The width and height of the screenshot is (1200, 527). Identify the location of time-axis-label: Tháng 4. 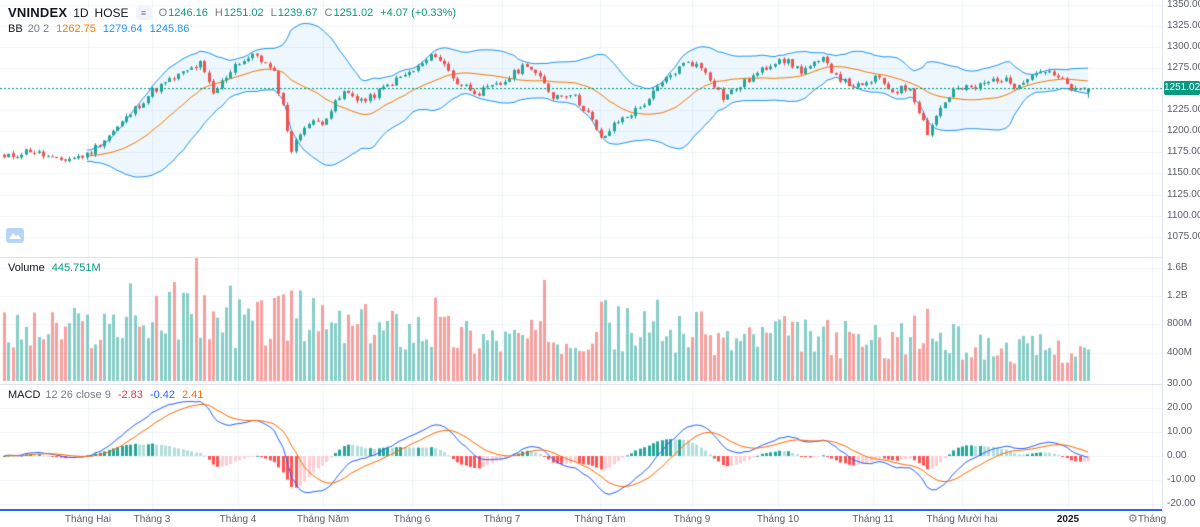
(238, 519).